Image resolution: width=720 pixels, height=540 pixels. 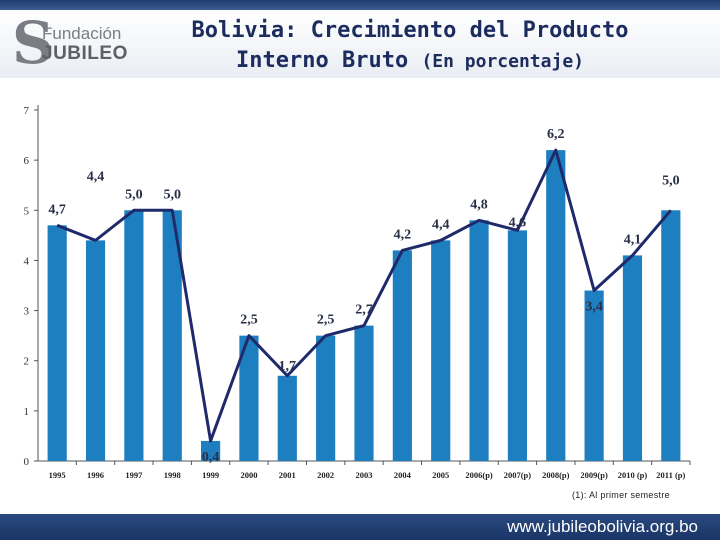 I want to click on x-tick-label: 2001, so click(x=287, y=475).